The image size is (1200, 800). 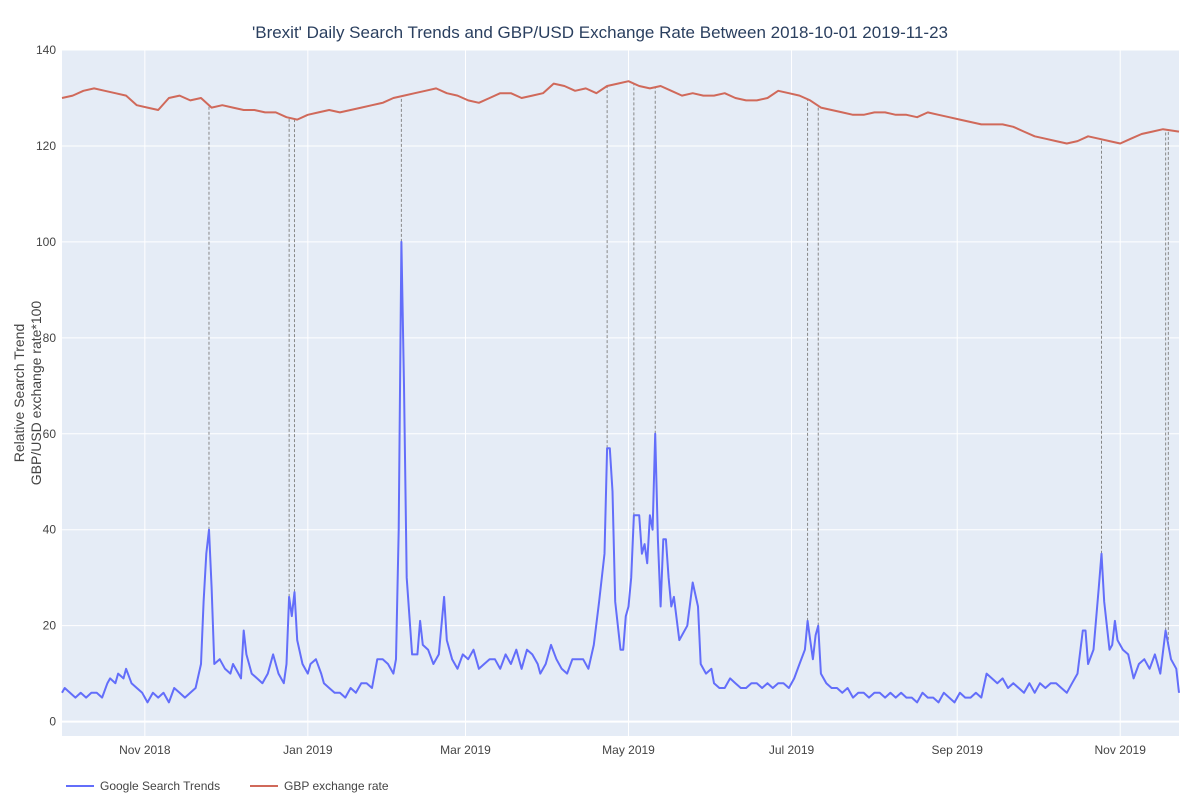 I want to click on legend-item-search: Google Search Trends, so click(x=143, y=786).